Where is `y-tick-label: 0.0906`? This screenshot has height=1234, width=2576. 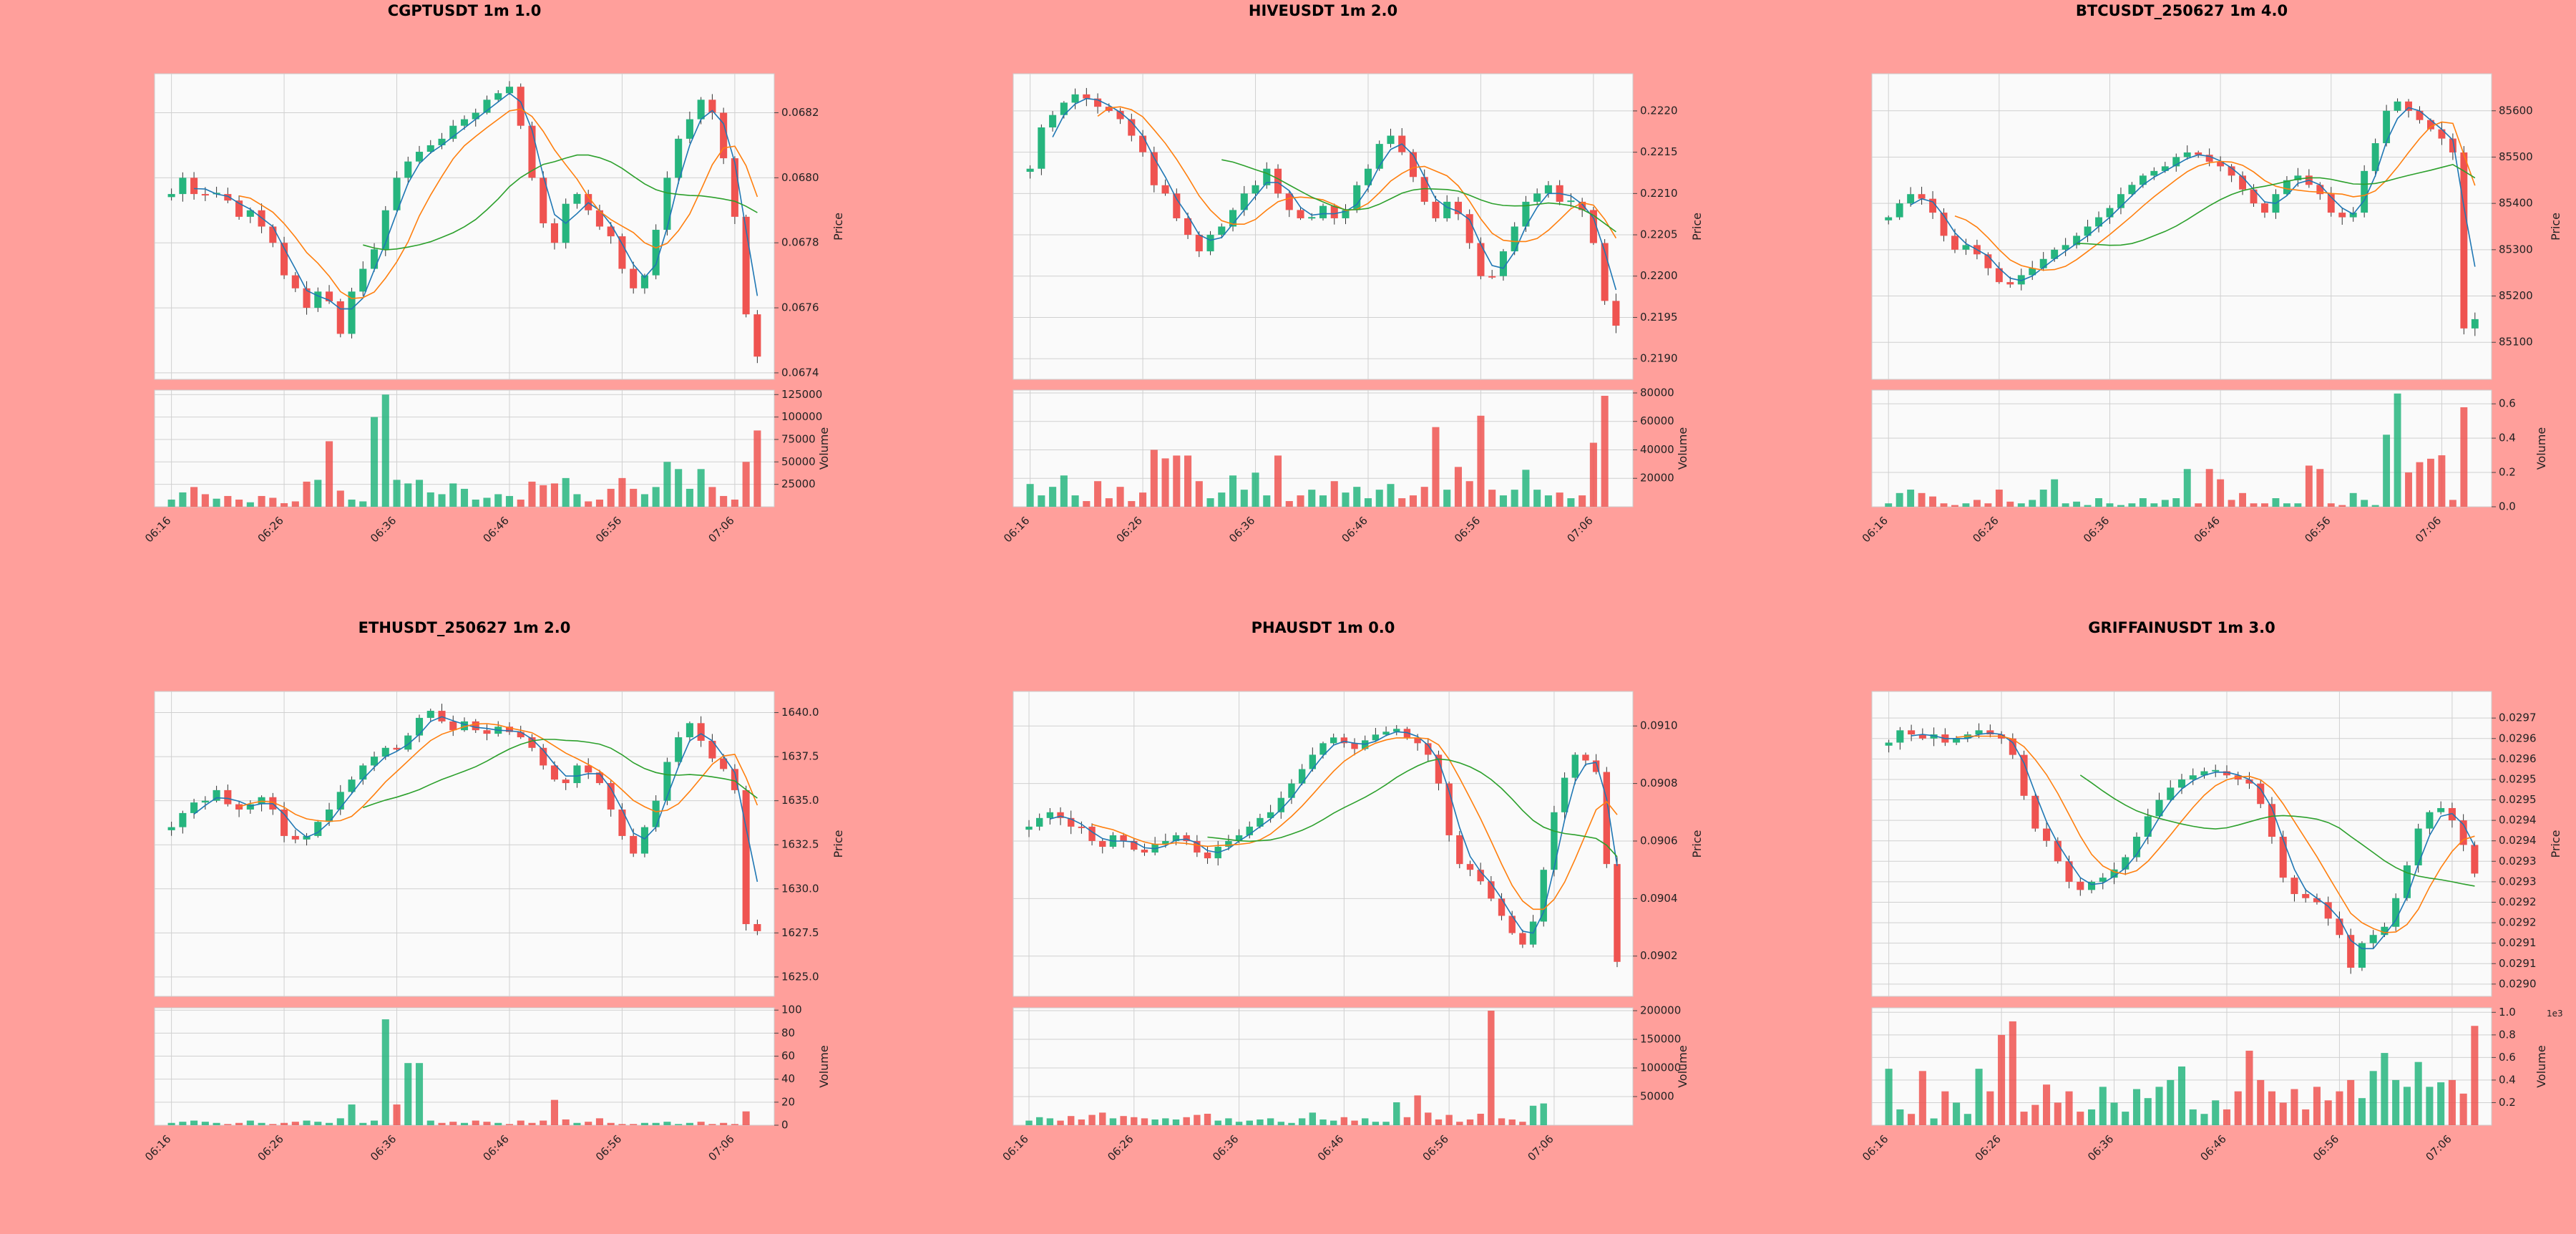 y-tick-label: 0.0906 is located at coordinates (1659, 841).